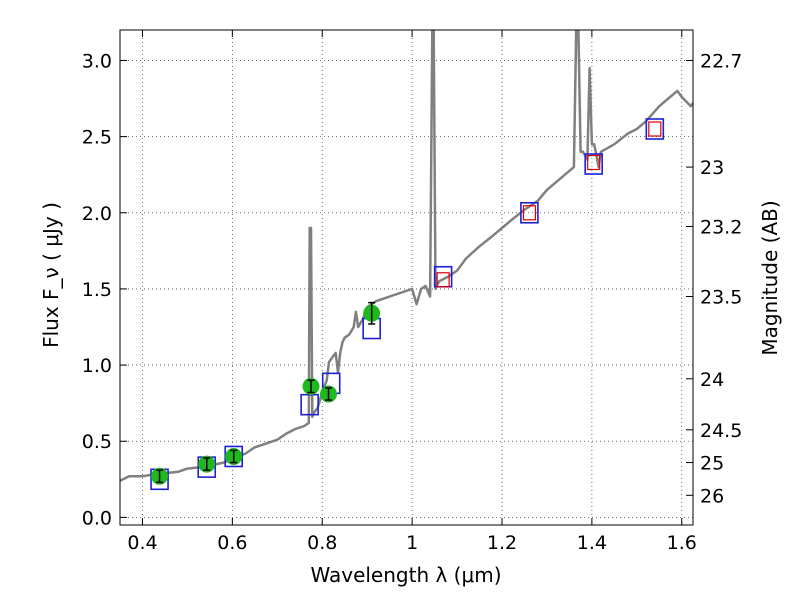 This screenshot has width=800, height=604. I want to click on y2-tick-label: 23, so click(712, 168).